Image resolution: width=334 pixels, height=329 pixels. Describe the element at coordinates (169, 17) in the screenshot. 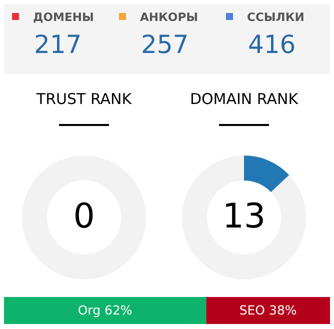

I see `category-label: АНКОРЫ` at that location.